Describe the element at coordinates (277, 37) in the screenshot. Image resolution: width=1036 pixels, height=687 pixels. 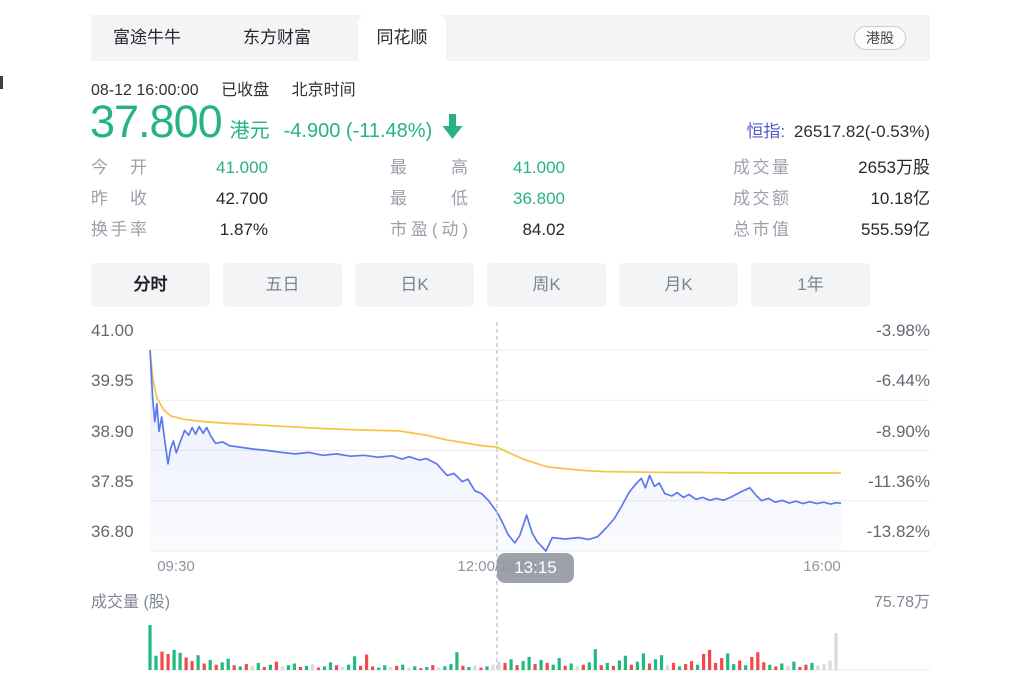
I see `tab-eastmoney: 东方财富` at that location.